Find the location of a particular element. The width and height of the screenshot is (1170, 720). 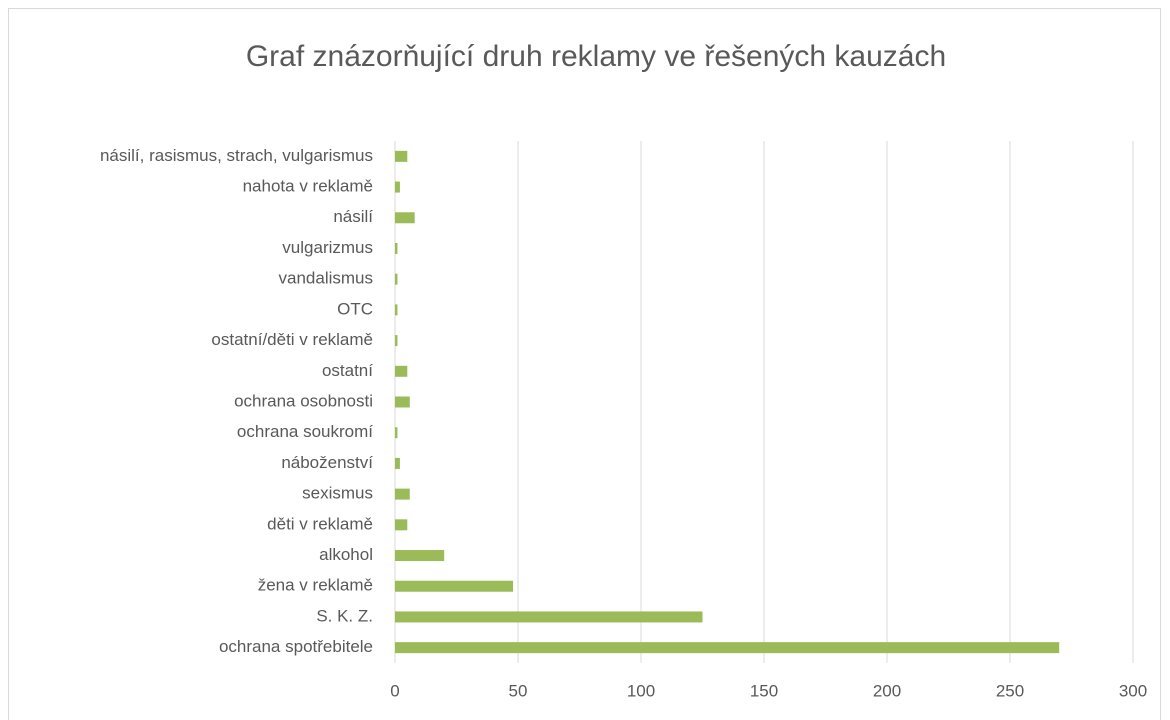

y-tick-label: násilí, rasismus, strach, vulgarismus is located at coordinates (236, 155).